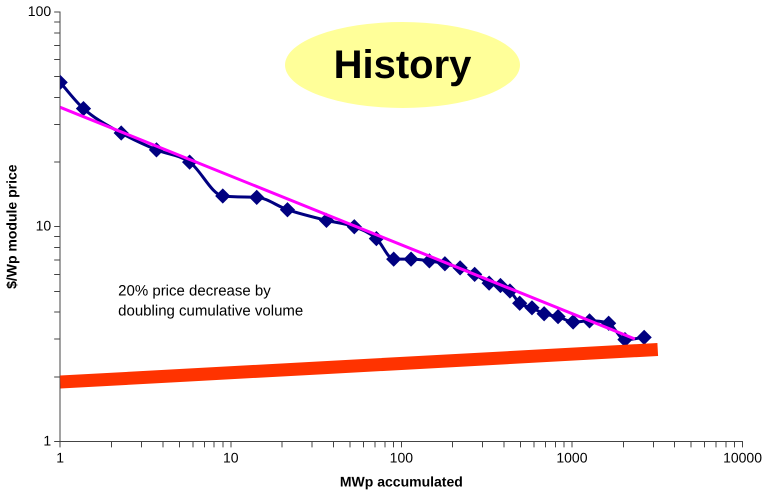 Image resolution: width=765 pixels, height=495 pixels. I want to click on x-tick-label: 1000, so click(572, 458).